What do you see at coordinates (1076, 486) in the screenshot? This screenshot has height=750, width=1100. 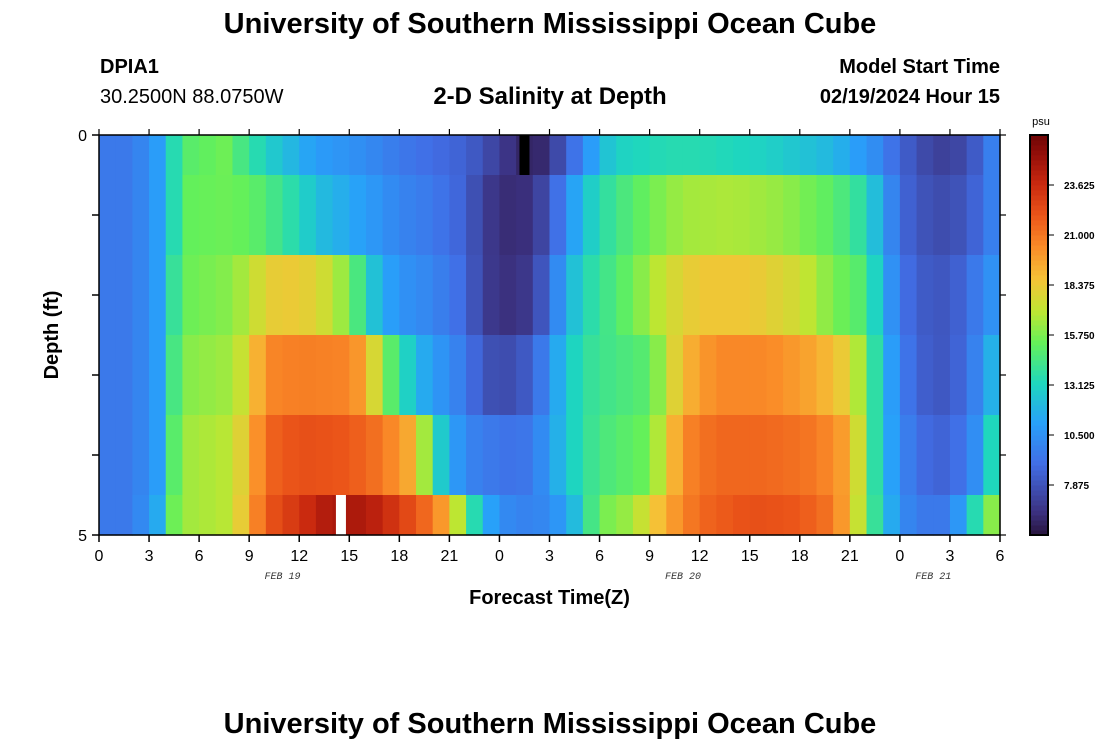 I see `colorbar-tick-label: 7.875` at bounding box center [1076, 486].